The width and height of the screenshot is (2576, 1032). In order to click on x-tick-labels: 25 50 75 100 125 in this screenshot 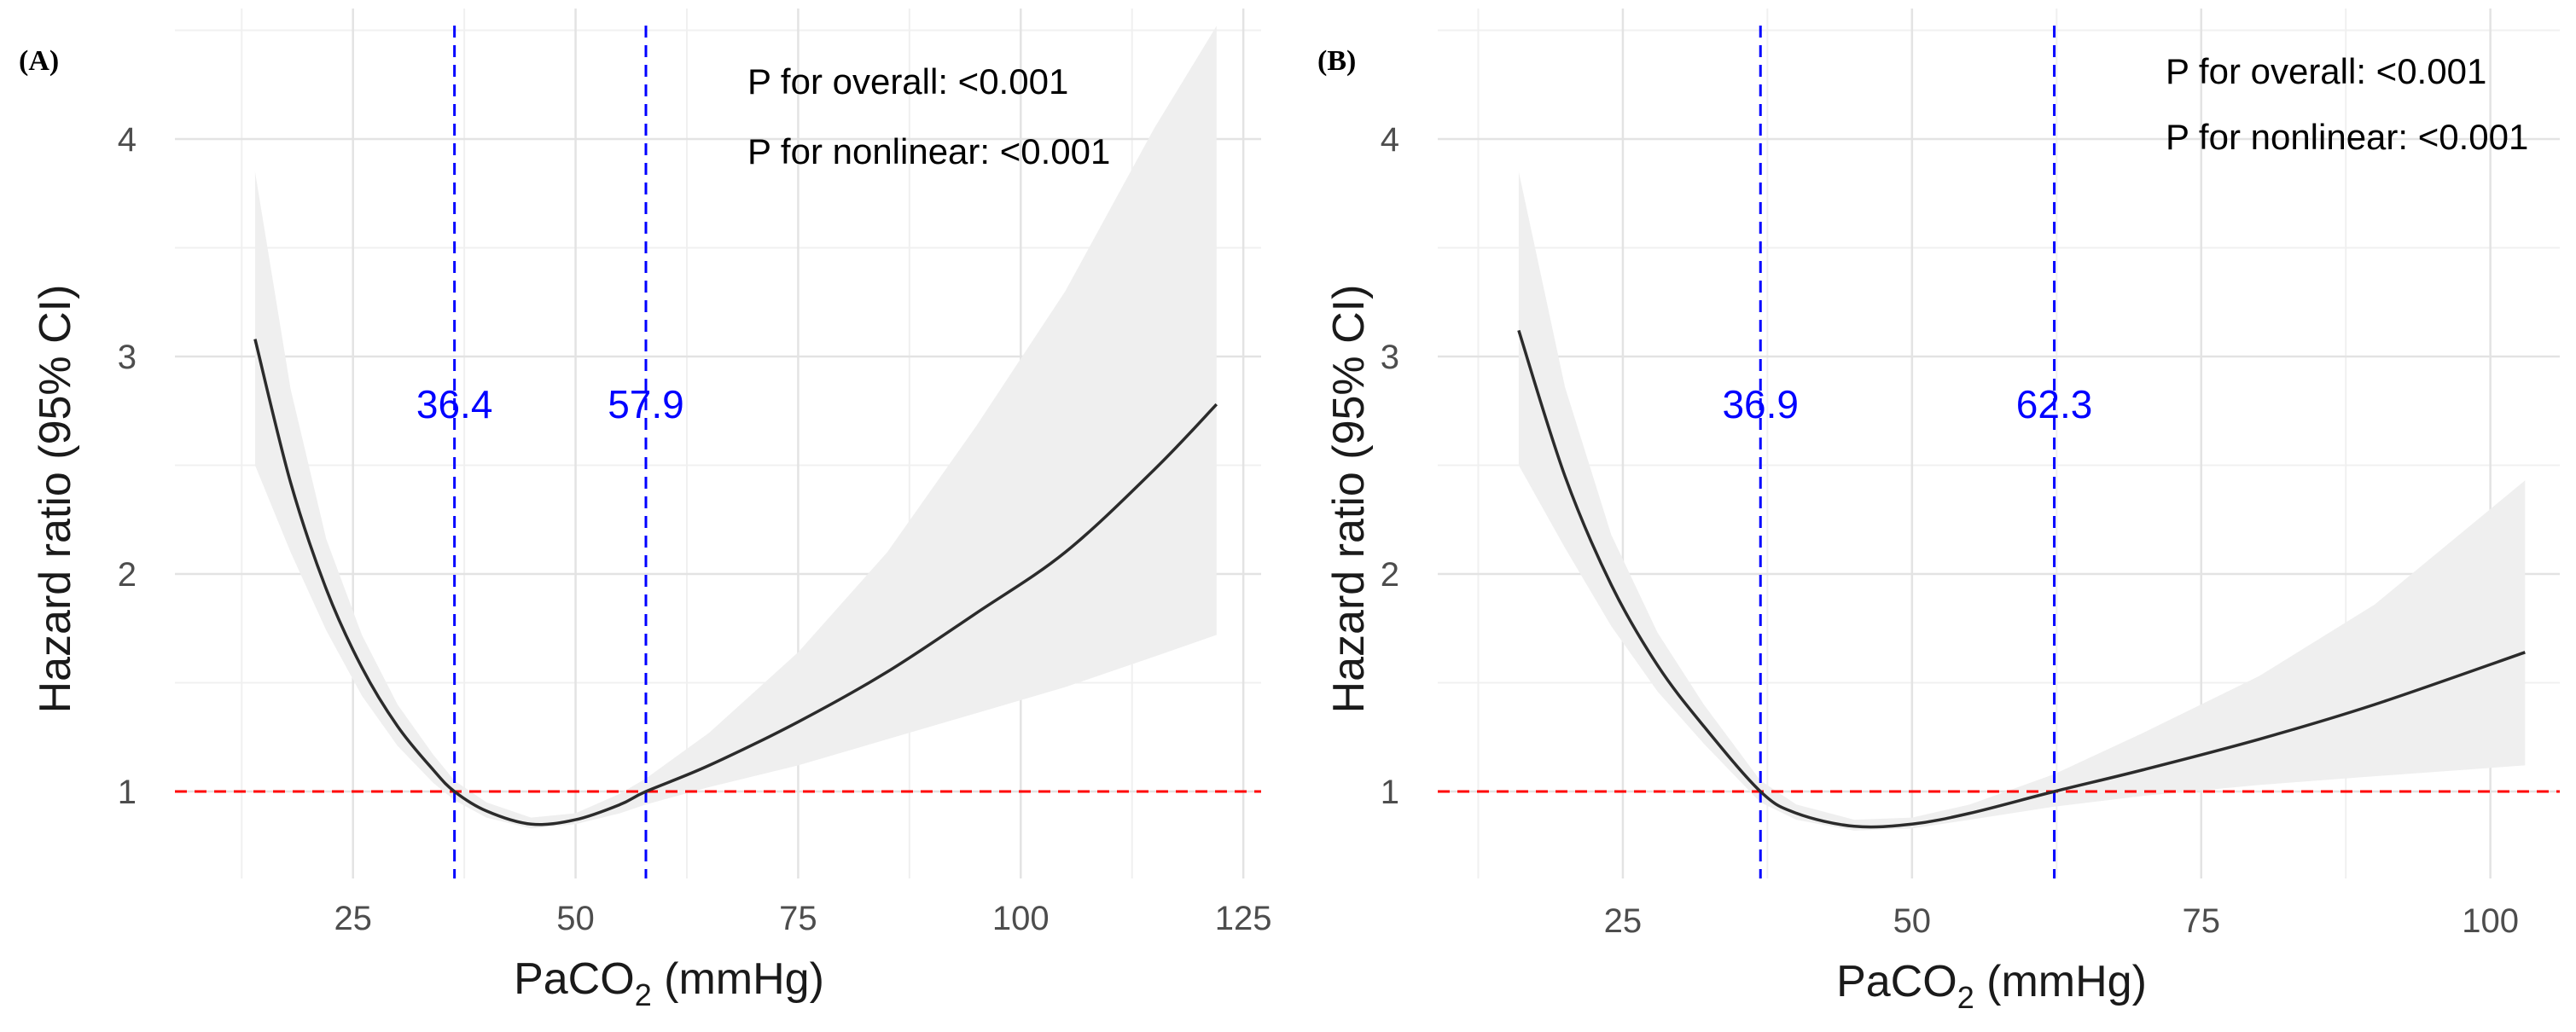, I will do `click(802, 918)`.